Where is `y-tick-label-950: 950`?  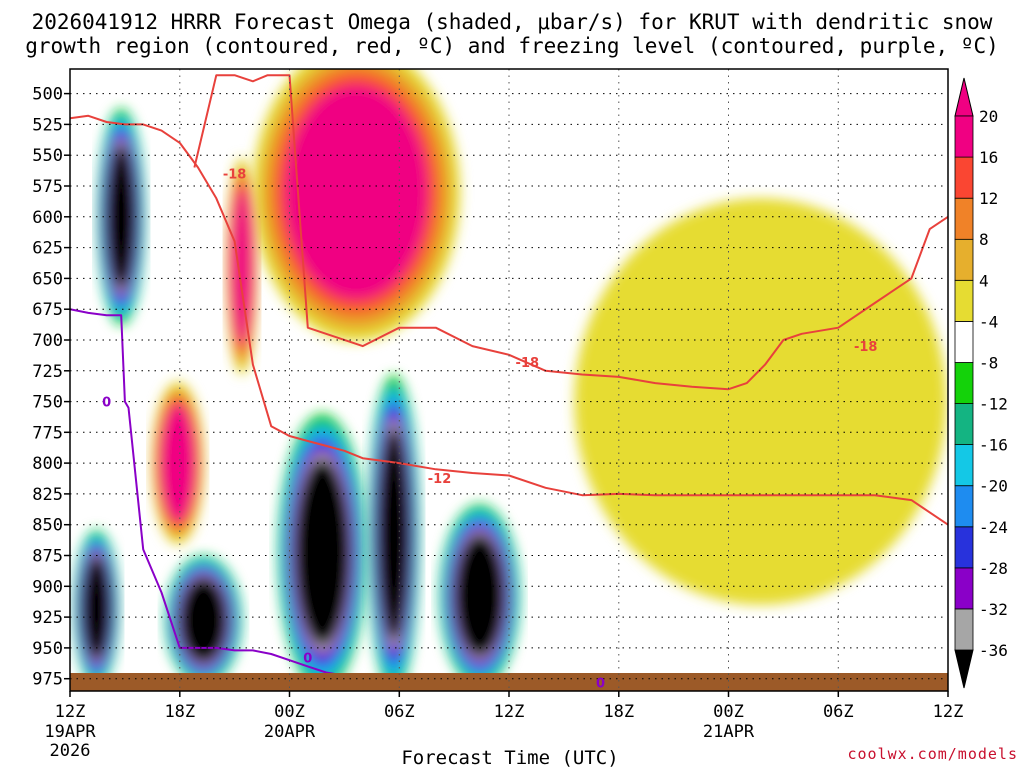
y-tick-label-950: 950 is located at coordinates (47, 649).